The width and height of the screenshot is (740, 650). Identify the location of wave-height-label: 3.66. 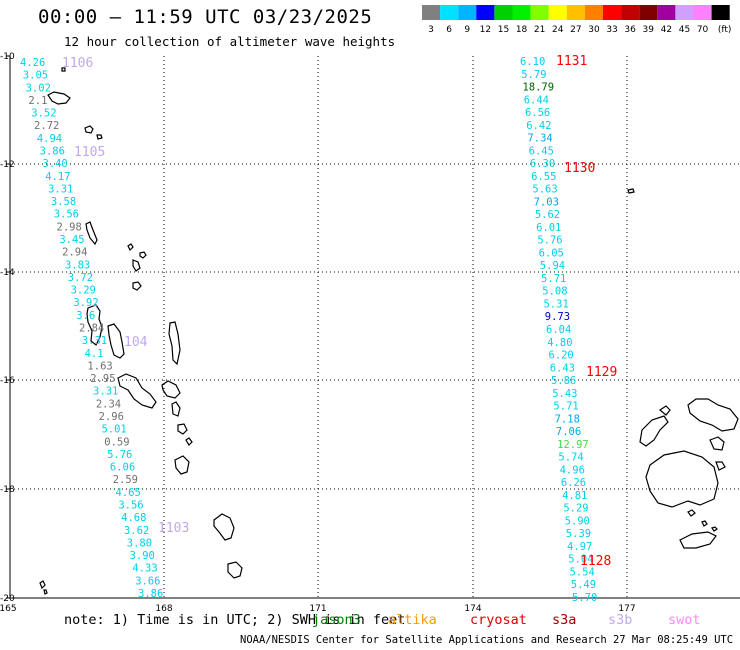
(147, 581).